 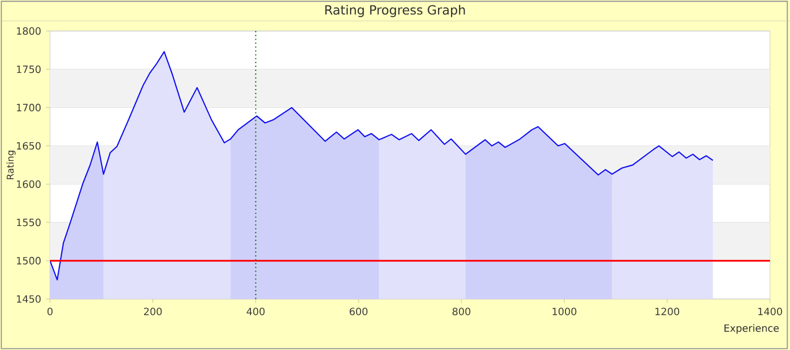 I want to click on x-tick-label: 200, so click(x=153, y=312).